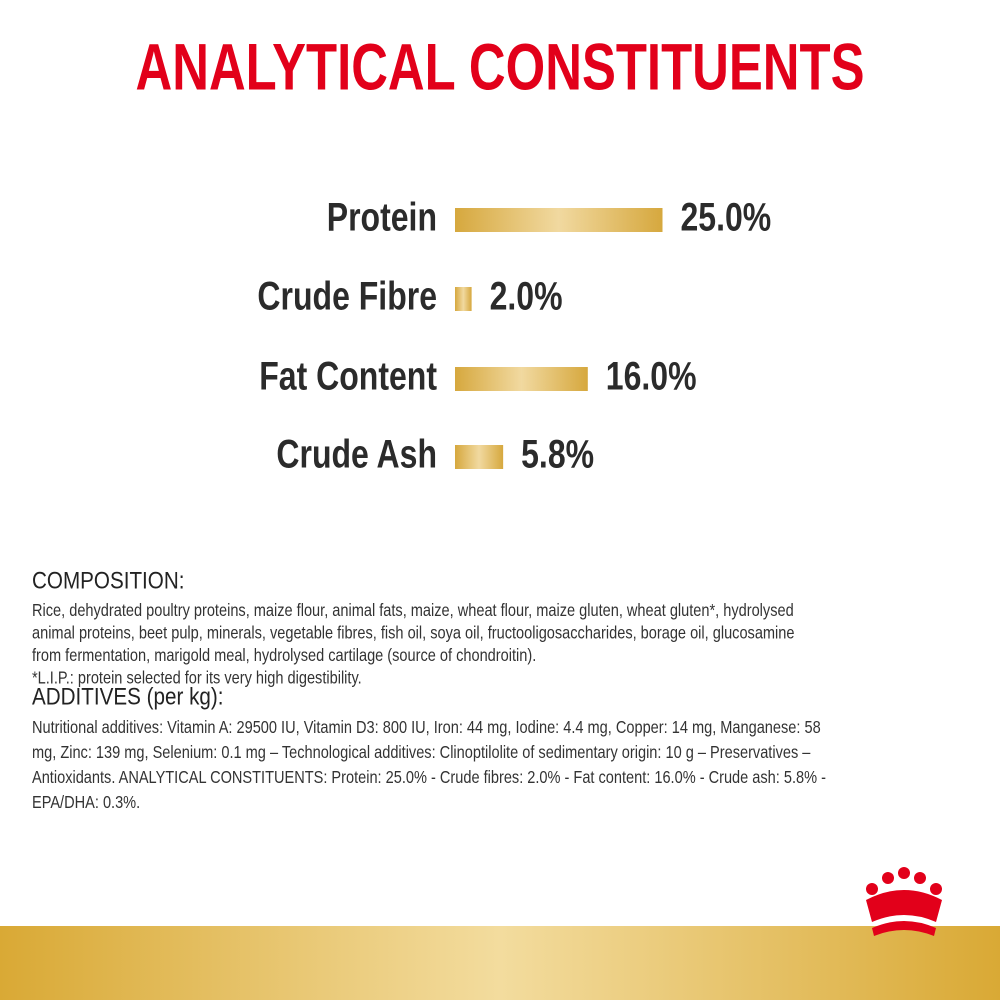 The image size is (1000, 1000). I want to click on chart-title: ANALYTICAL CONSTITUENTS, so click(500, 66).